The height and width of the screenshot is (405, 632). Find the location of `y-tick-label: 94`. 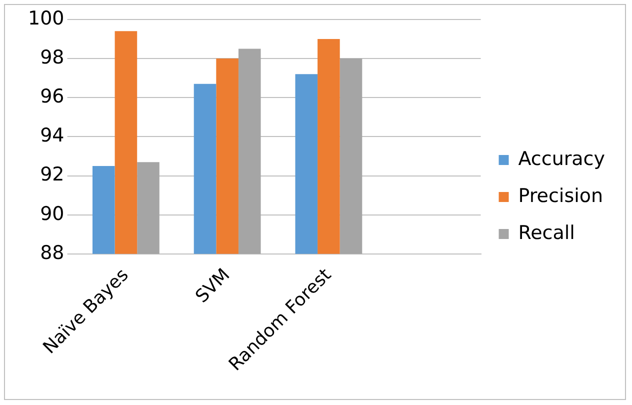

y-tick-label: 94 is located at coordinates (52, 135).